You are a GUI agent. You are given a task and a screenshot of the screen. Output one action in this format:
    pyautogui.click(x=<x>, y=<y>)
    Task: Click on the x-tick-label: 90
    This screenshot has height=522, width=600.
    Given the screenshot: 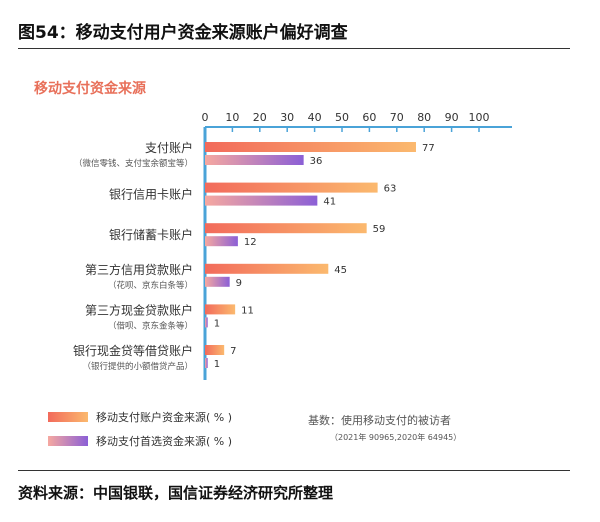 What is the action you would take?
    pyautogui.click(x=452, y=117)
    